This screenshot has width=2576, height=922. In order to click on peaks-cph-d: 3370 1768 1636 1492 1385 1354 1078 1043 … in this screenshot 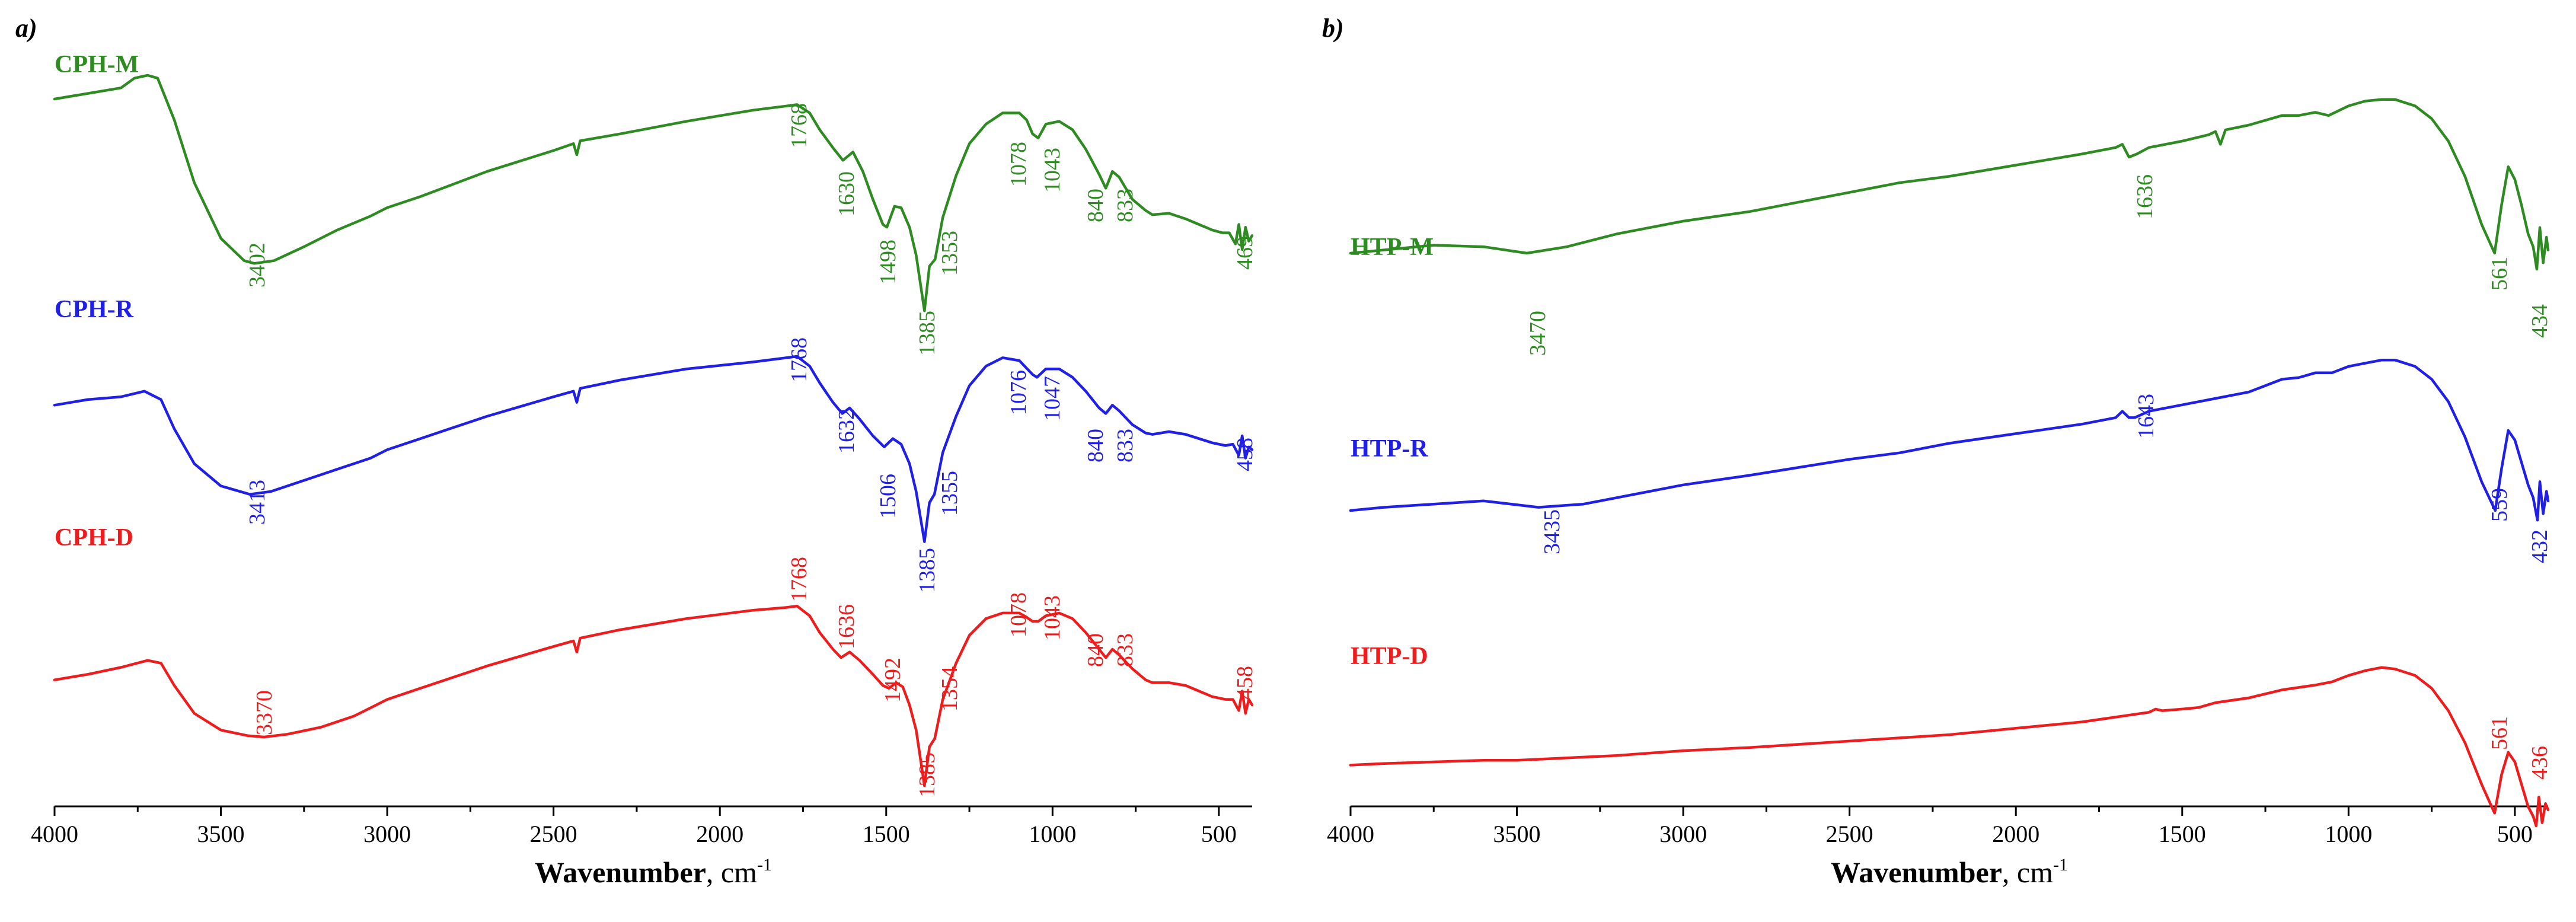, I will do `click(754, 677)`.